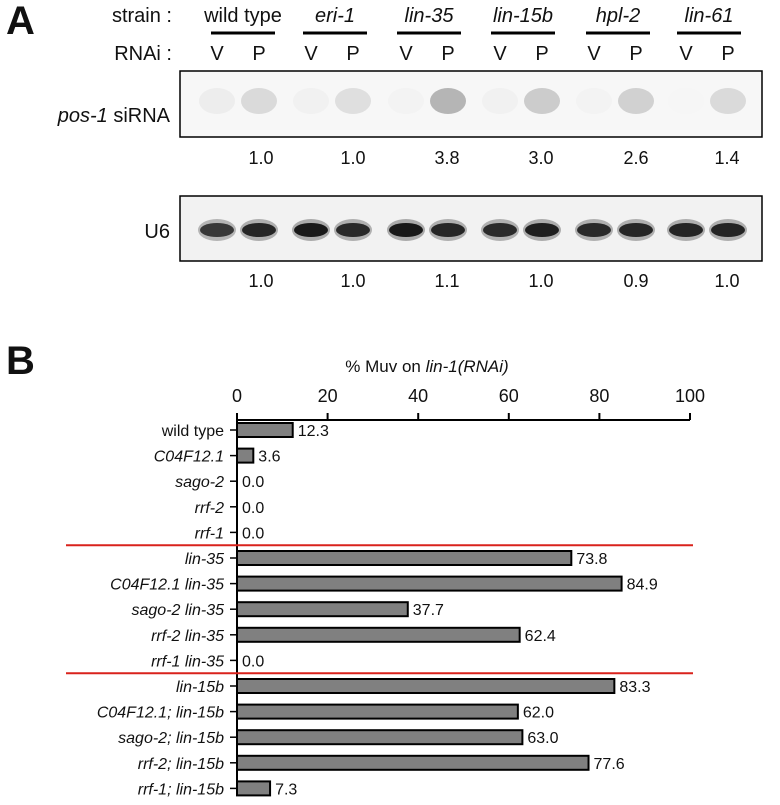 Image resolution: width=780 pixels, height=805 pixels. Describe the element at coordinates (709, 16) in the screenshot. I see `strain-label: lin-61` at that location.